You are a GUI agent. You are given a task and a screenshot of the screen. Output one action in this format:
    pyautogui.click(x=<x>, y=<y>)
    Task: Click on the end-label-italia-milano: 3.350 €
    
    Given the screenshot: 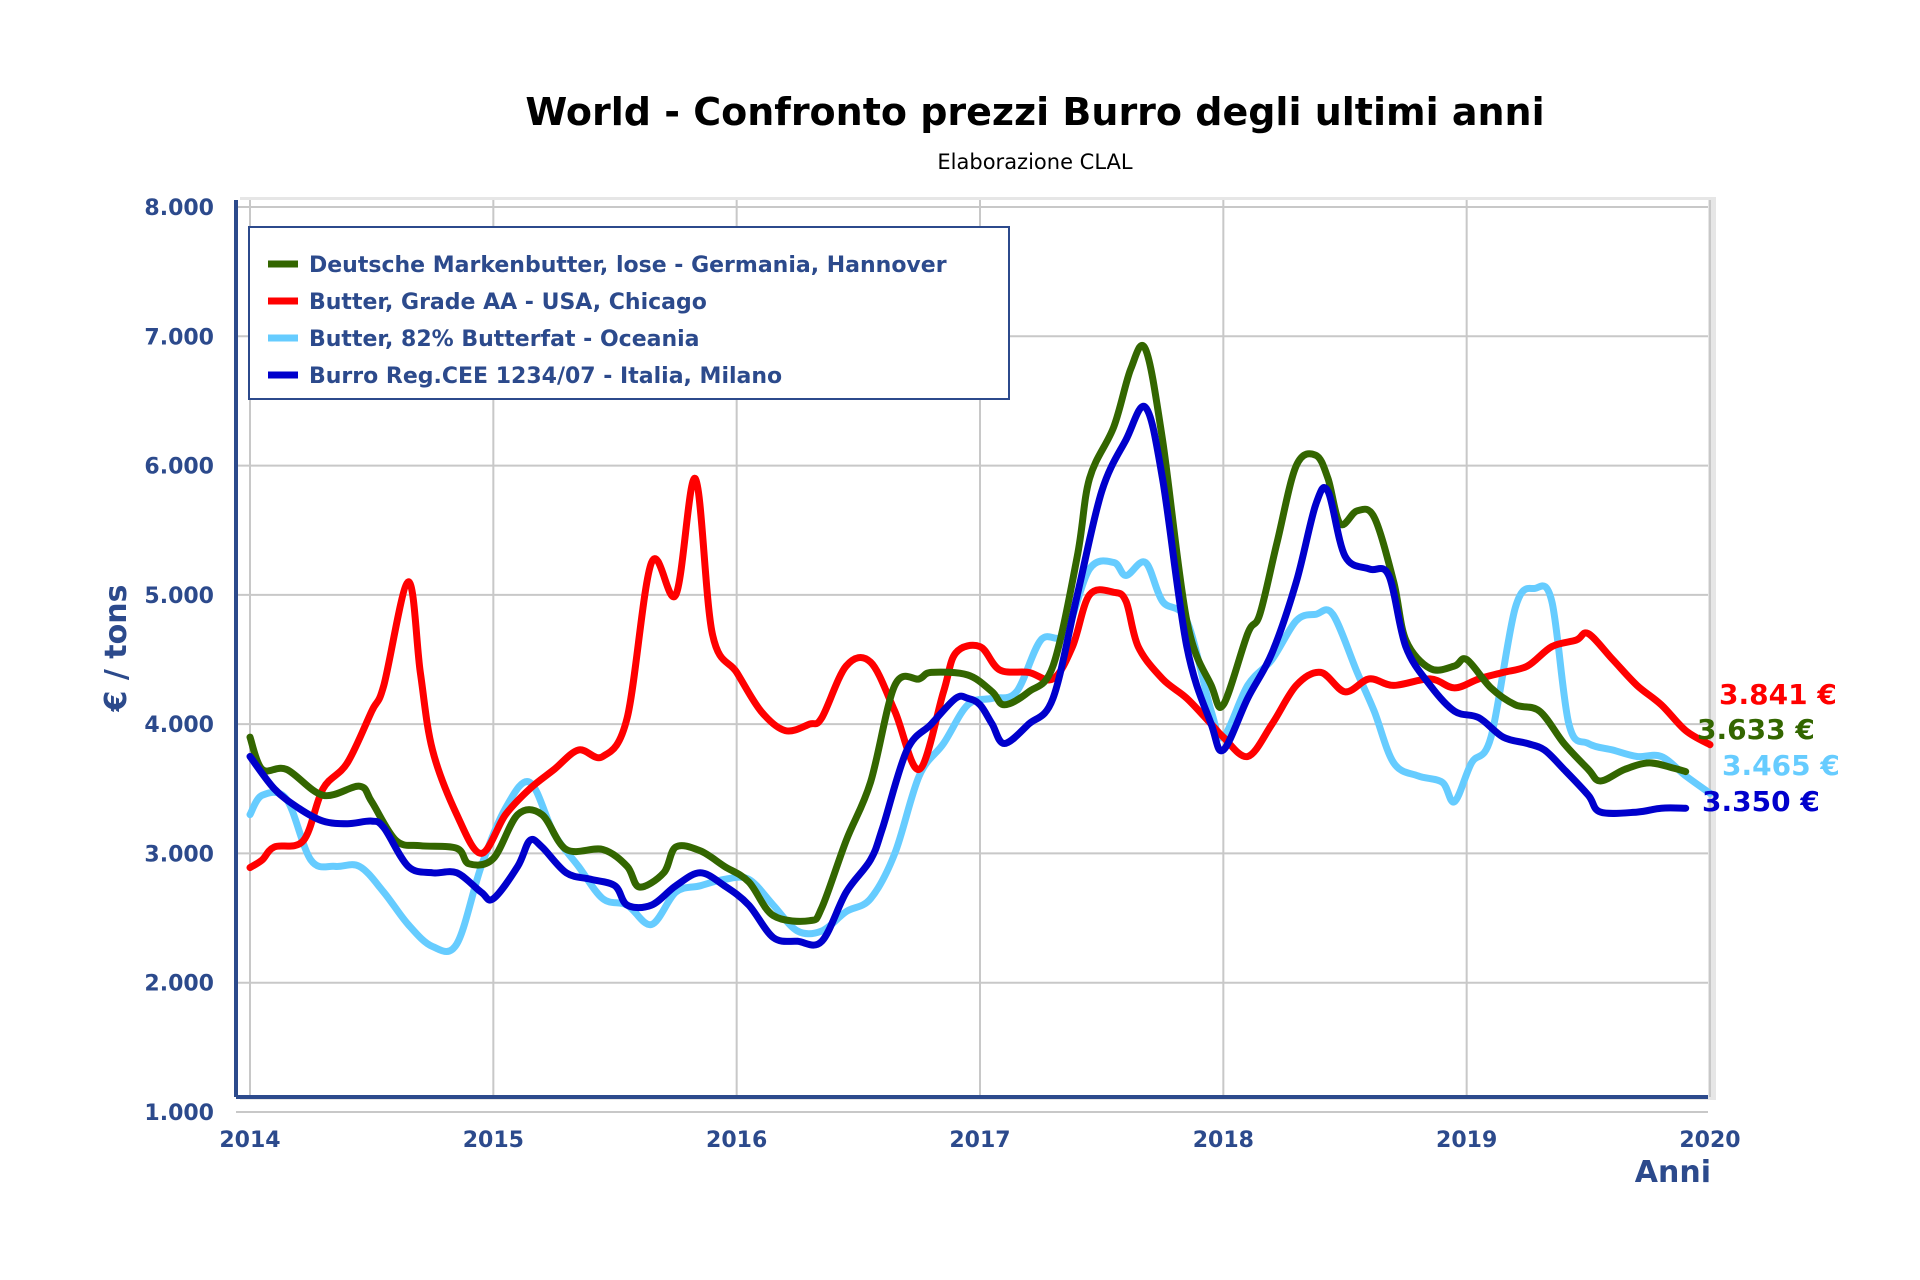 What is the action you would take?
    pyautogui.click(x=1761, y=801)
    